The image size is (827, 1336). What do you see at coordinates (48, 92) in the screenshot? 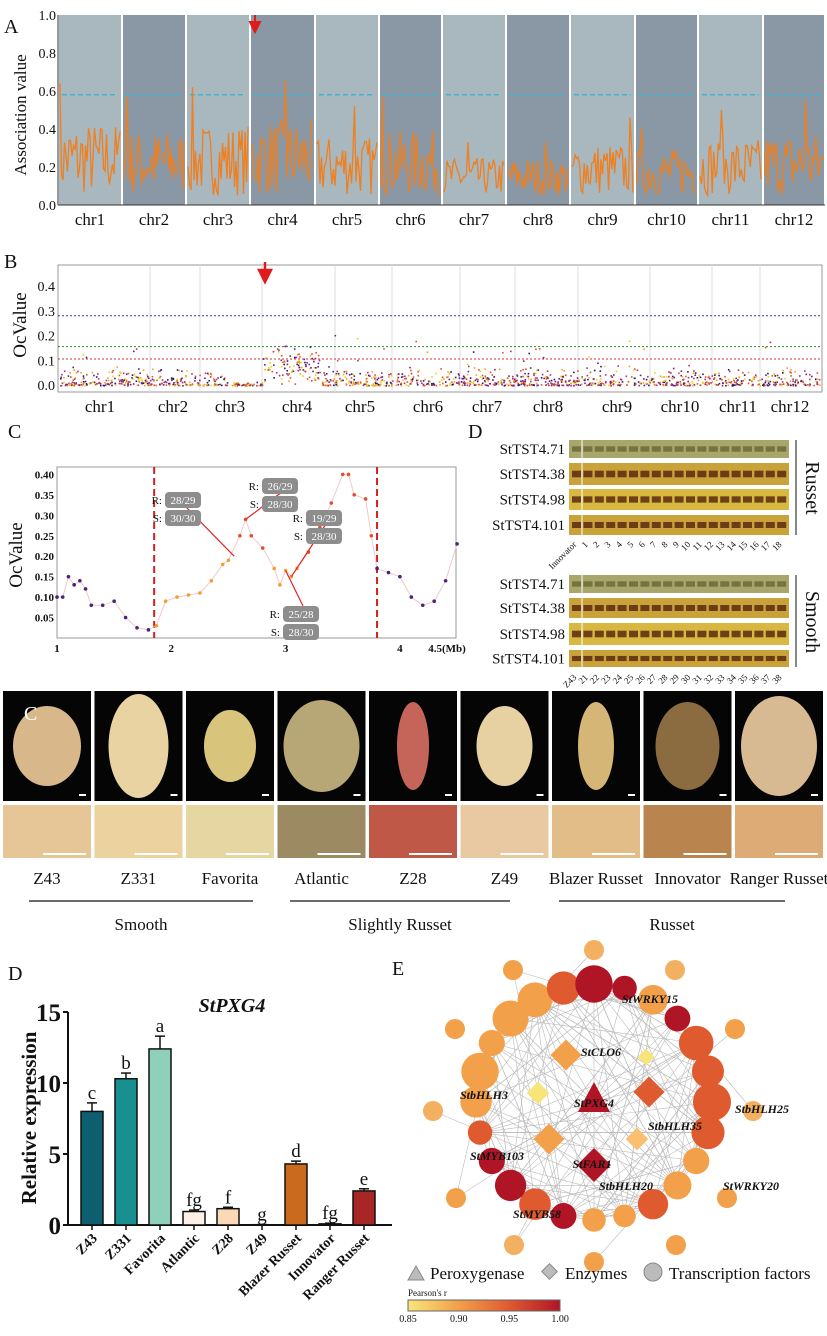
I see `y-tick-label: 0.6` at bounding box center [48, 92].